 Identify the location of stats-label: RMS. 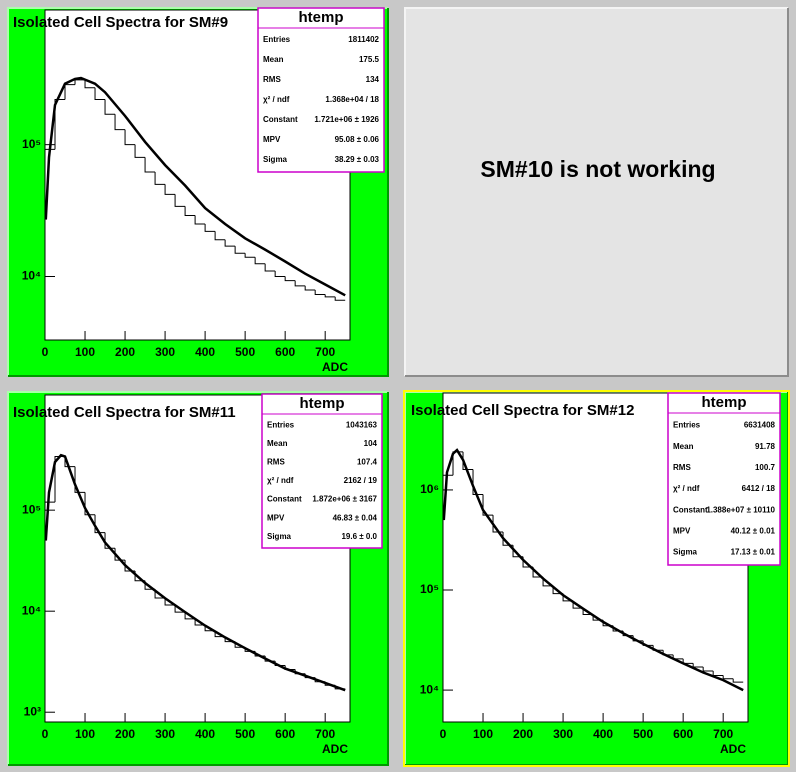
(276, 462).